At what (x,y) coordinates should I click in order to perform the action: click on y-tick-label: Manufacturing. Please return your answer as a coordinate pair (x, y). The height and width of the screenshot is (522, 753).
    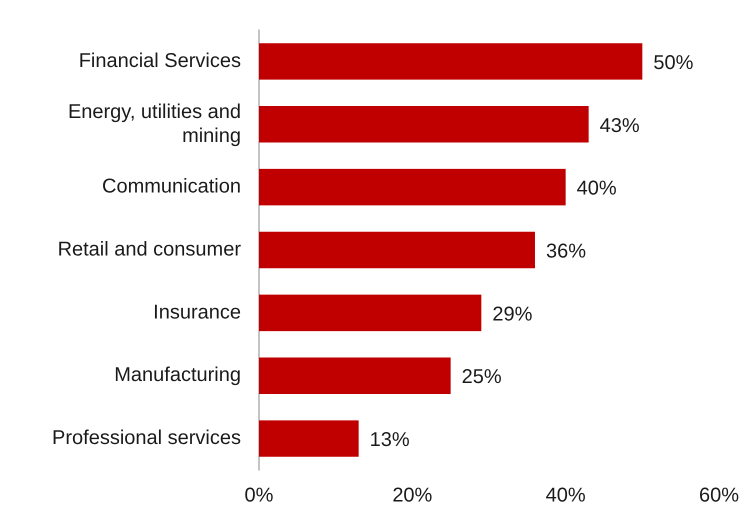
    Looking at the image, I should click on (177, 375).